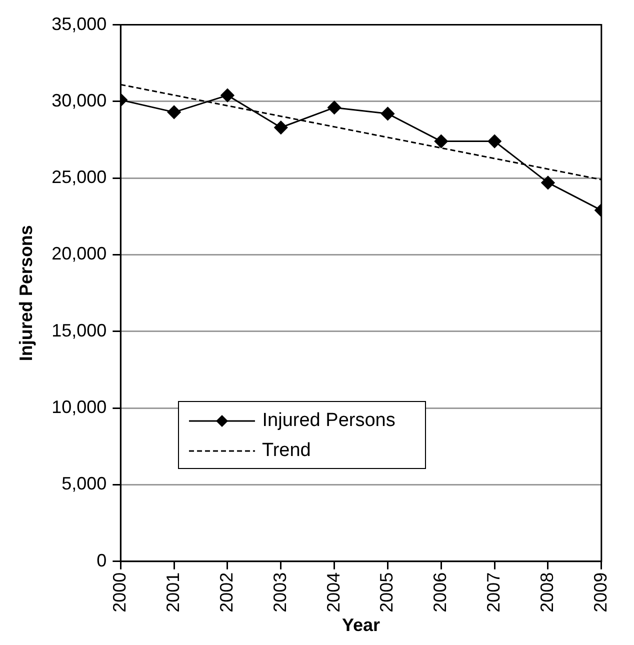 This screenshot has height=645, width=634. I want to click on x-tick-label: 2003, so click(280, 592).